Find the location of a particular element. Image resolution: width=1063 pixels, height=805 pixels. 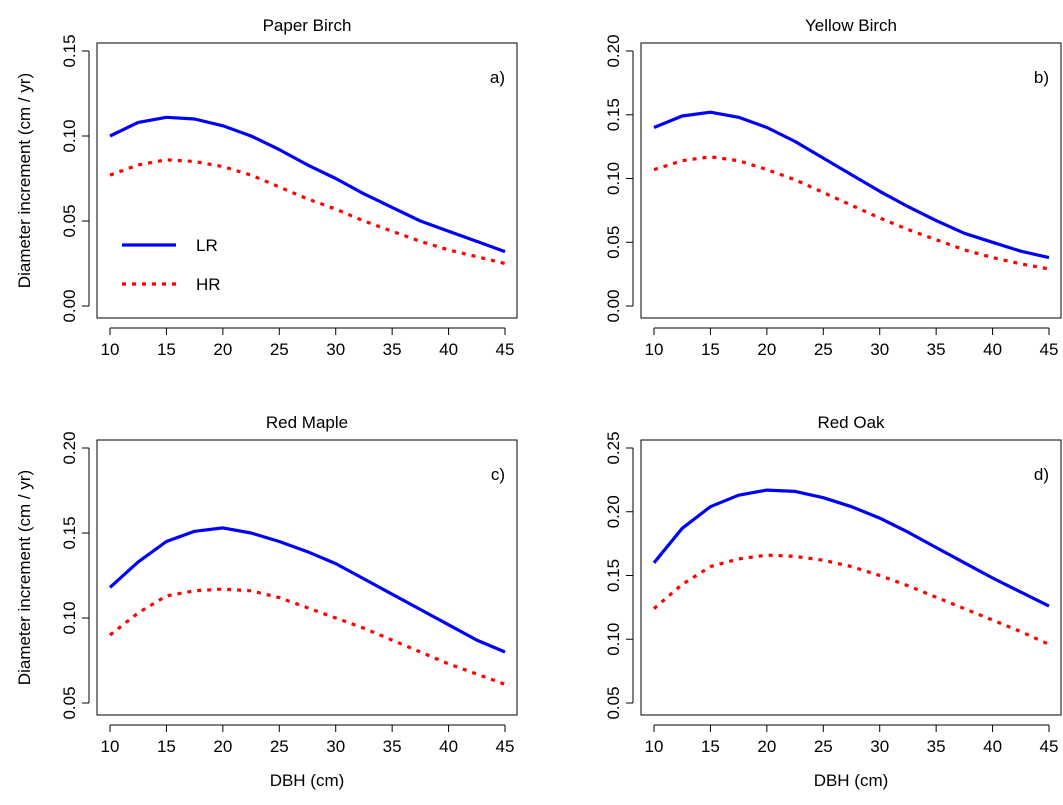

chart-title: Red Maple is located at coordinates (307, 422).